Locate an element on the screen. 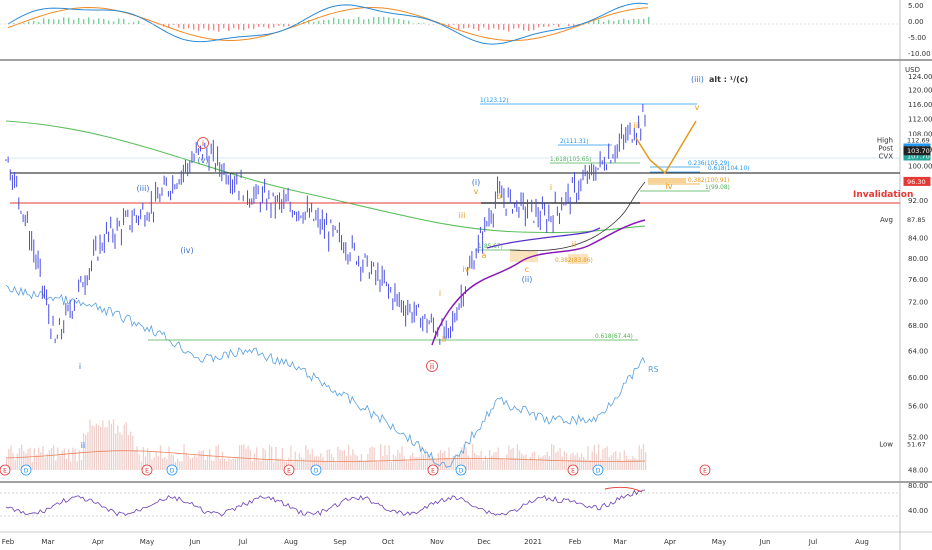  badge-label: High is located at coordinates (885, 141).